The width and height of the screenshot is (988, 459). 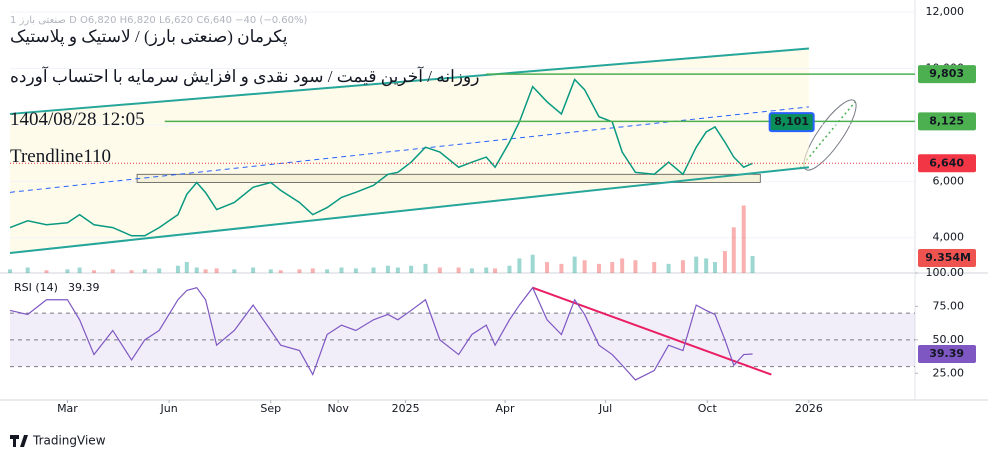 I want to click on projection-arrow, so click(x=827, y=135).